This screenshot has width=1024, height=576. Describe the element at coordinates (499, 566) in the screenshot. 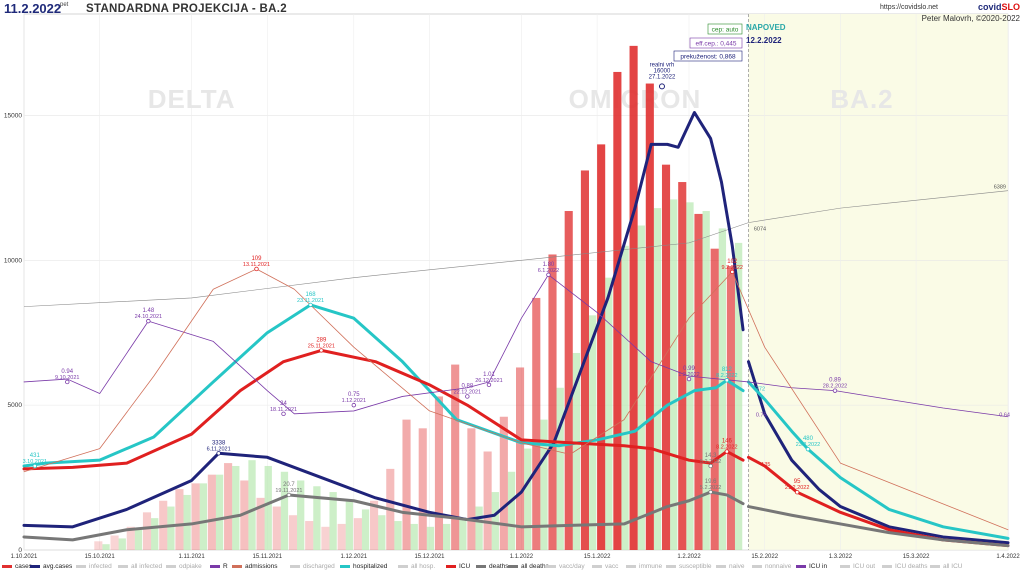

I see `legend-label: deaths` at that location.